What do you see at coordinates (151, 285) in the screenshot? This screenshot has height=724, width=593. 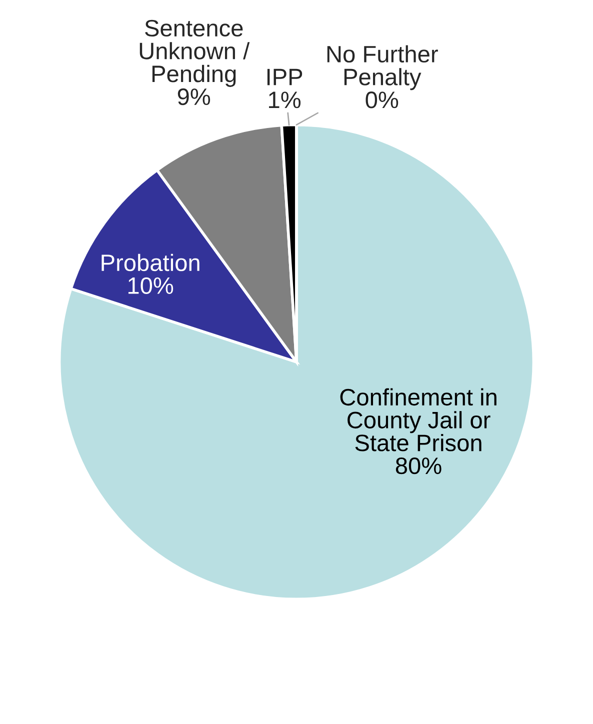 I see `data-label: 10%` at bounding box center [151, 285].